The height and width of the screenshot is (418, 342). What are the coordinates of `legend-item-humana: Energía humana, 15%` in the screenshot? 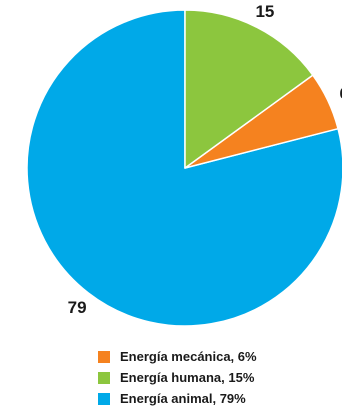 It's located at (177, 377).